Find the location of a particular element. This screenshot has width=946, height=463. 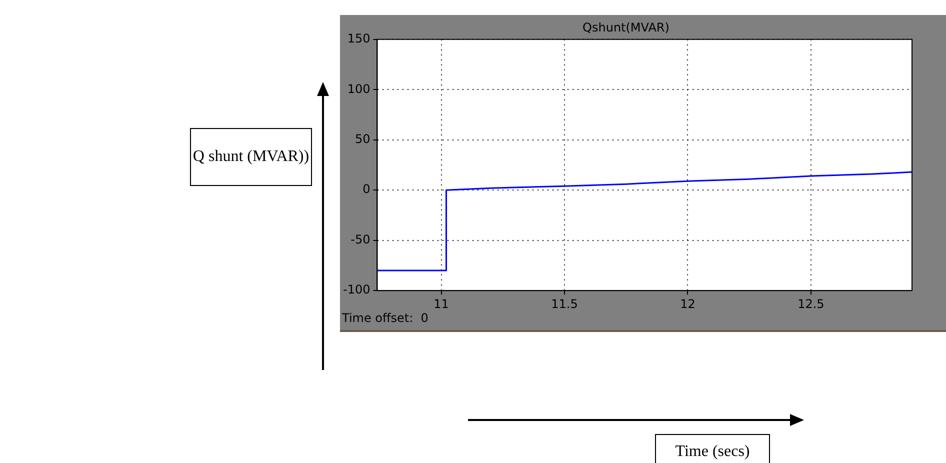

x-tick-label: 12.5 is located at coordinates (811, 303).